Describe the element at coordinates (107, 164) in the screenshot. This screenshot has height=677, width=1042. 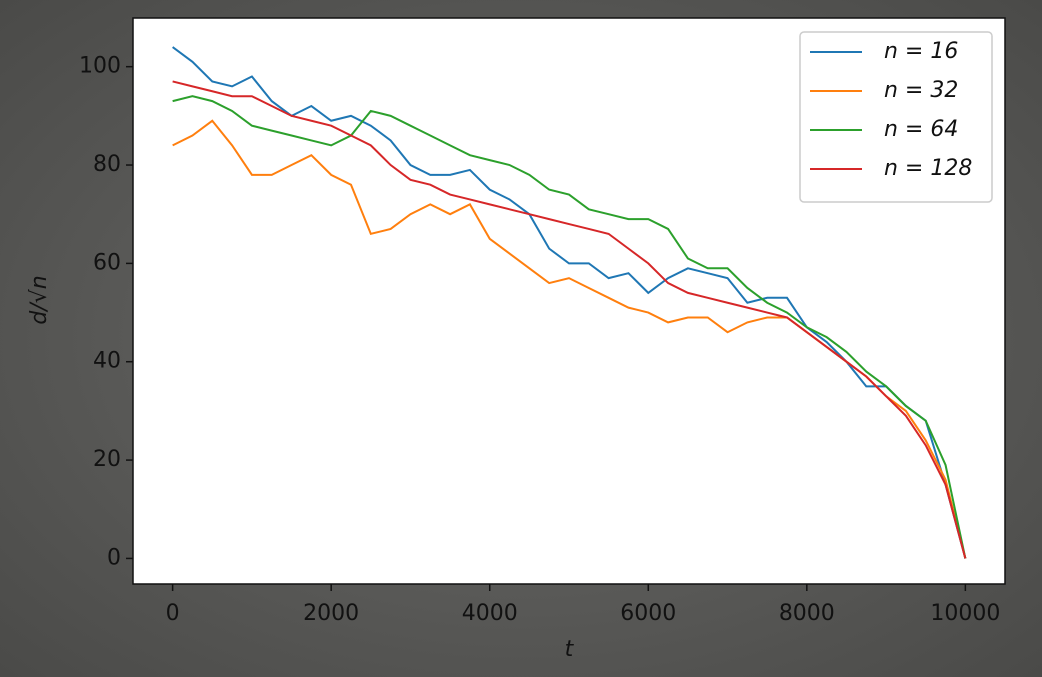
I see `y-tick-label: 80` at that location.